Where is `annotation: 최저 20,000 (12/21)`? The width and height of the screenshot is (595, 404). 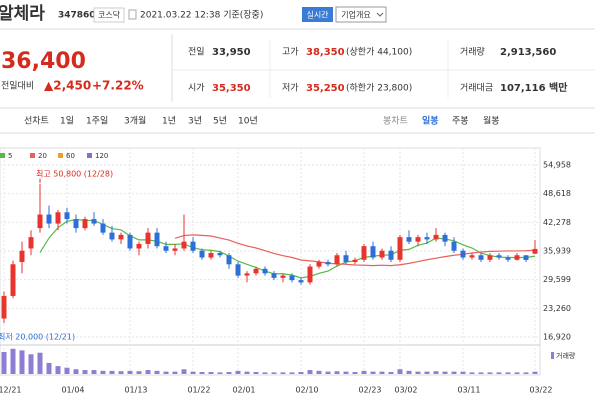 annotation: 최저 20,000 (12/21) is located at coordinates (37, 337).